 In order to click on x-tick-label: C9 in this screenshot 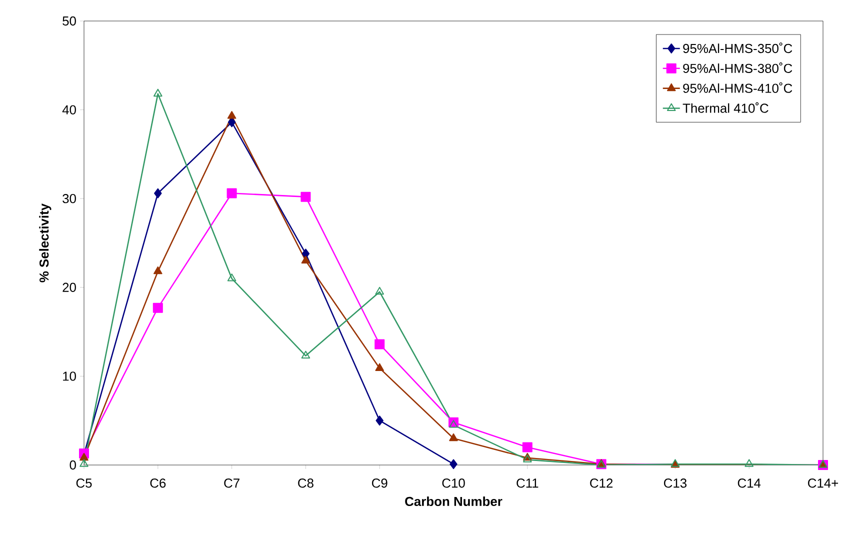, I will do `click(380, 483)`.